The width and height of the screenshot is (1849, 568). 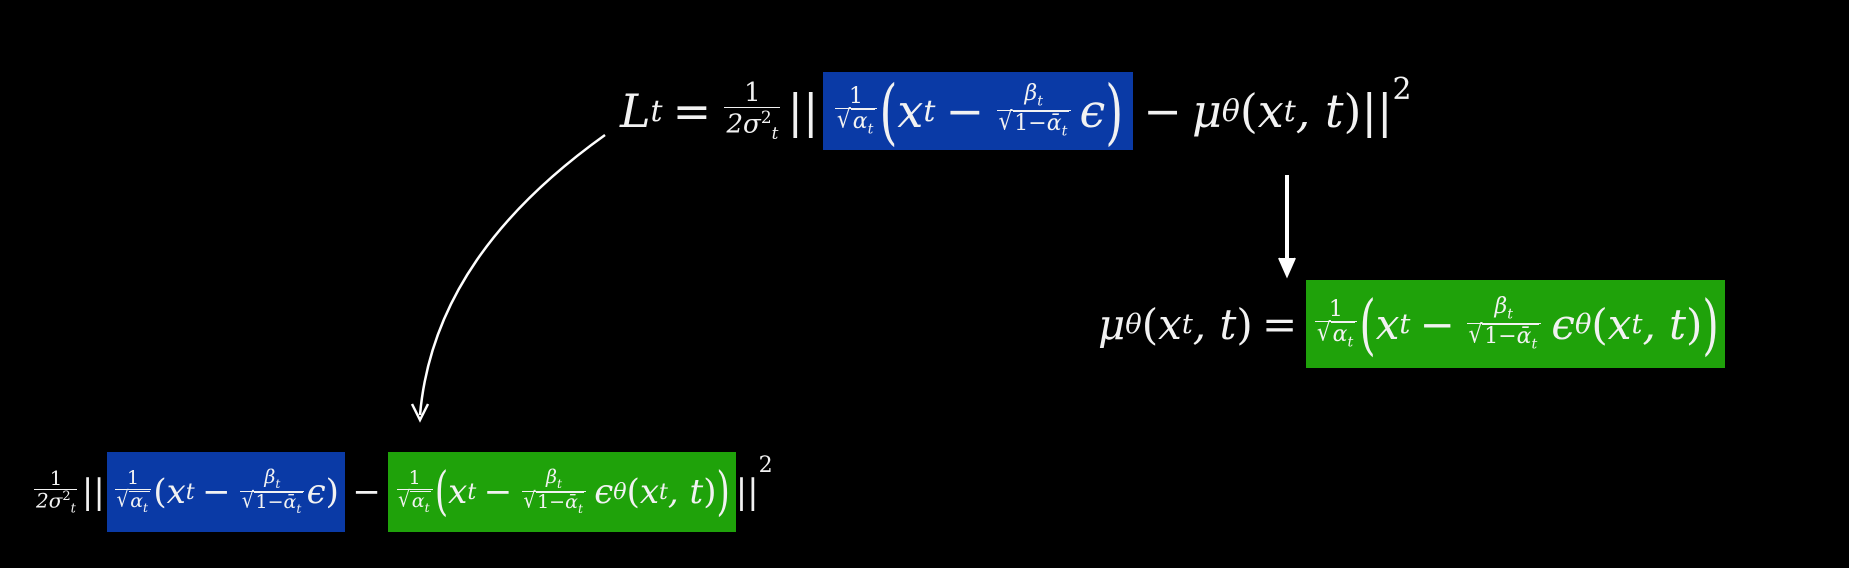 I want to click on coefficient-fraction: 1 2σ2t, so click(x=752, y=110).